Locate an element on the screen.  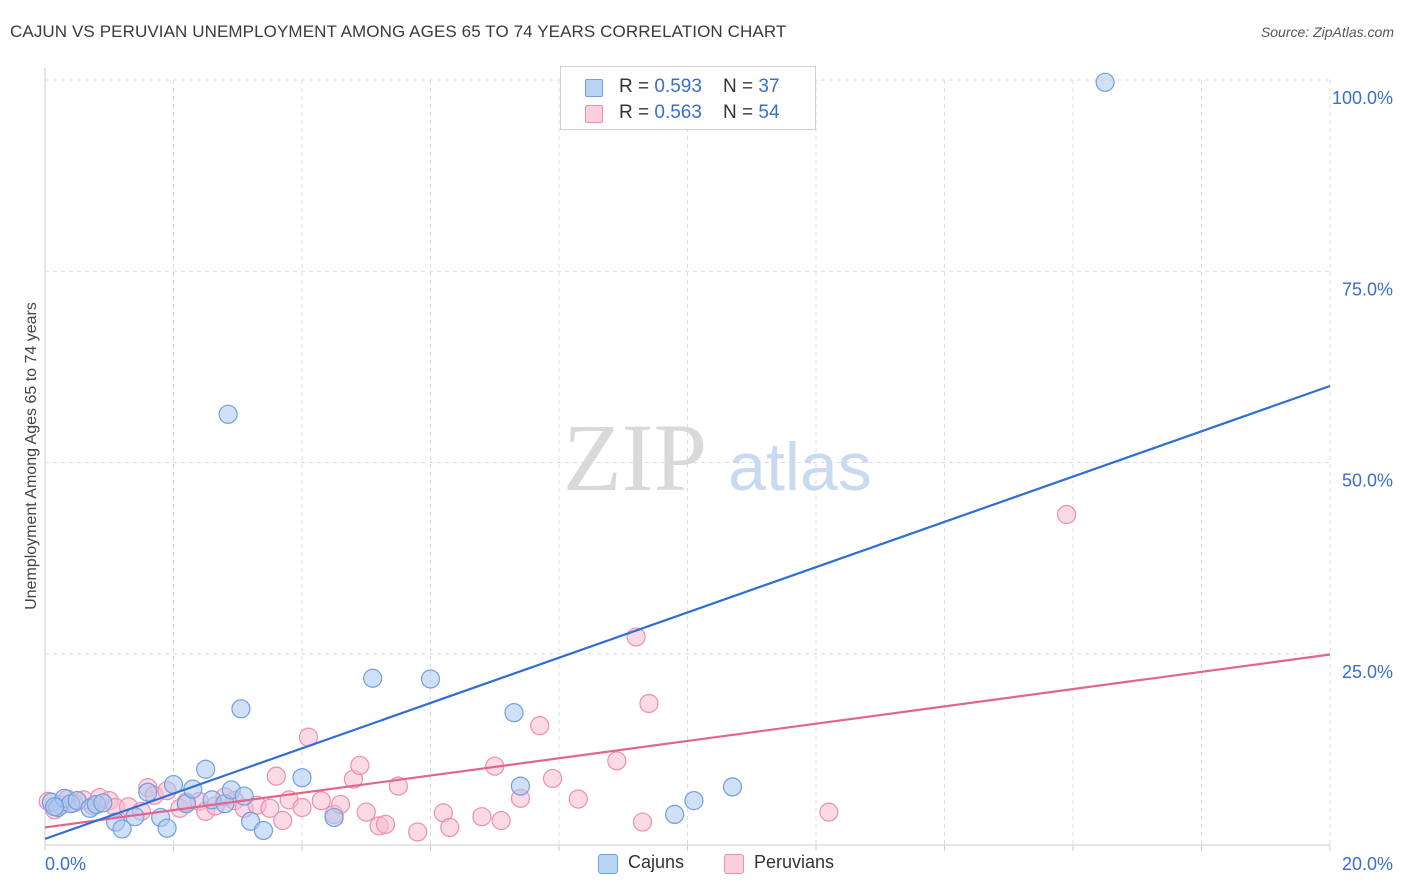
y-tick-label: 100.0% is located at coordinates (1362, 98).